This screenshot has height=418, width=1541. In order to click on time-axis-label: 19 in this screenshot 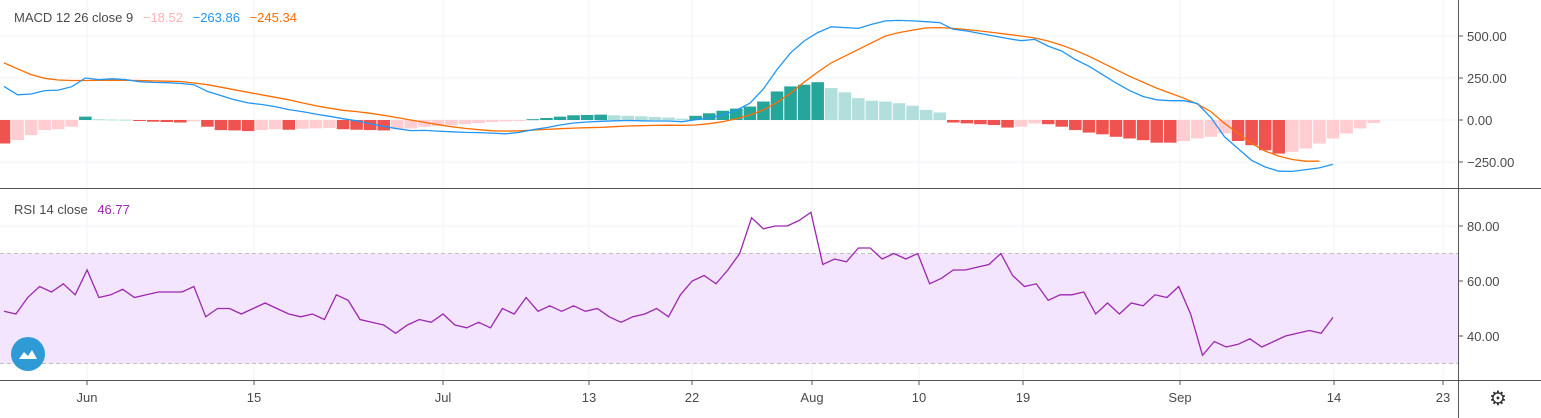, I will do `click(1023, 397)`.